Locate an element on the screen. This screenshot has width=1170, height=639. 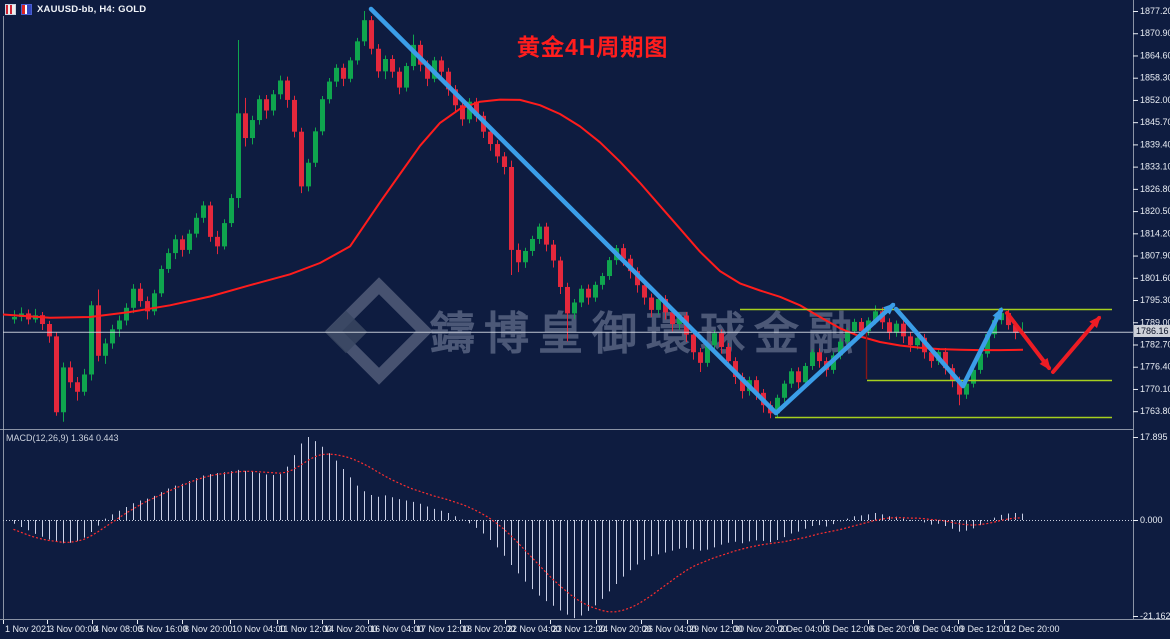
chart-title: XAUUSD-bb, H4: GOLD is located at coordinates (92, 9).